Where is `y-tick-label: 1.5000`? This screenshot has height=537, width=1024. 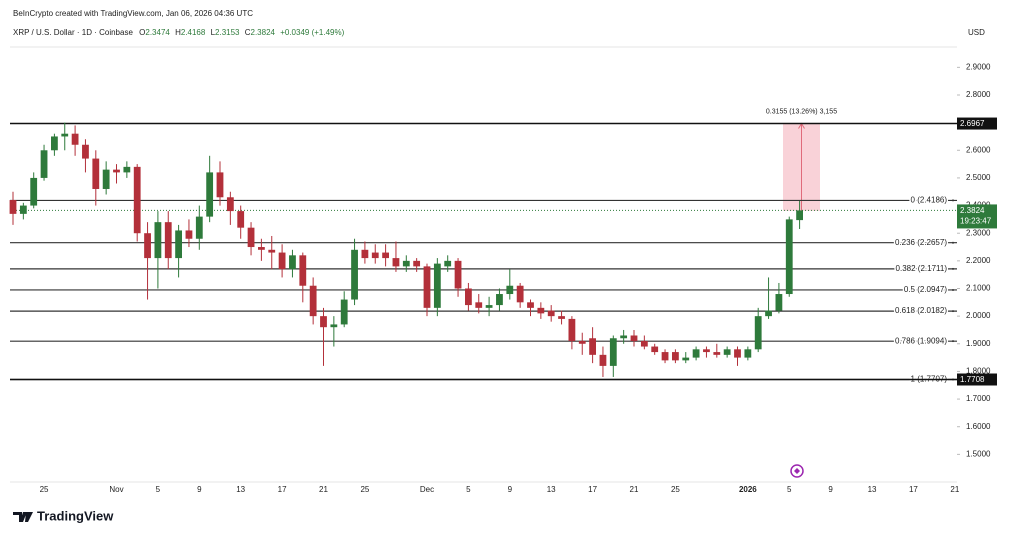
y-tick-label: 1.5000 is located at coordinates (978, 453).